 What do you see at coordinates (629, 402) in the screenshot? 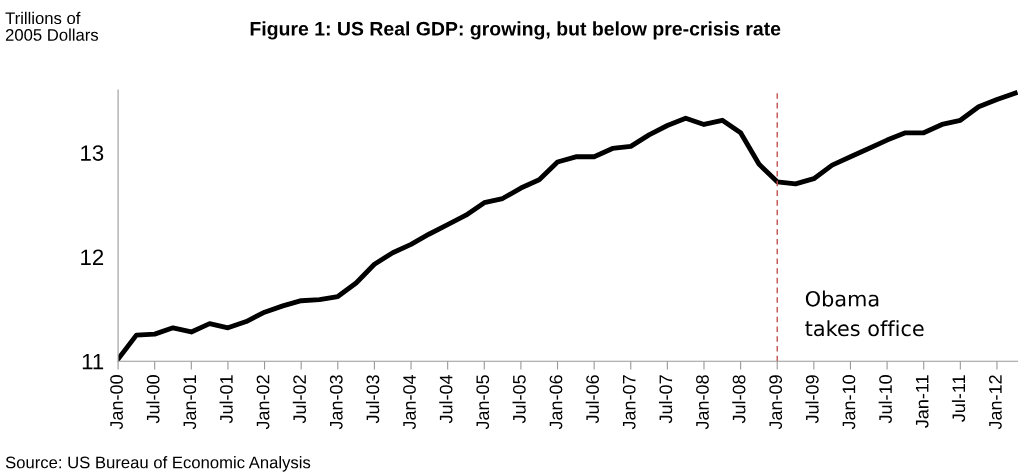
I see `x-tick-label: Jan-07` at bounding box center [629, 402].